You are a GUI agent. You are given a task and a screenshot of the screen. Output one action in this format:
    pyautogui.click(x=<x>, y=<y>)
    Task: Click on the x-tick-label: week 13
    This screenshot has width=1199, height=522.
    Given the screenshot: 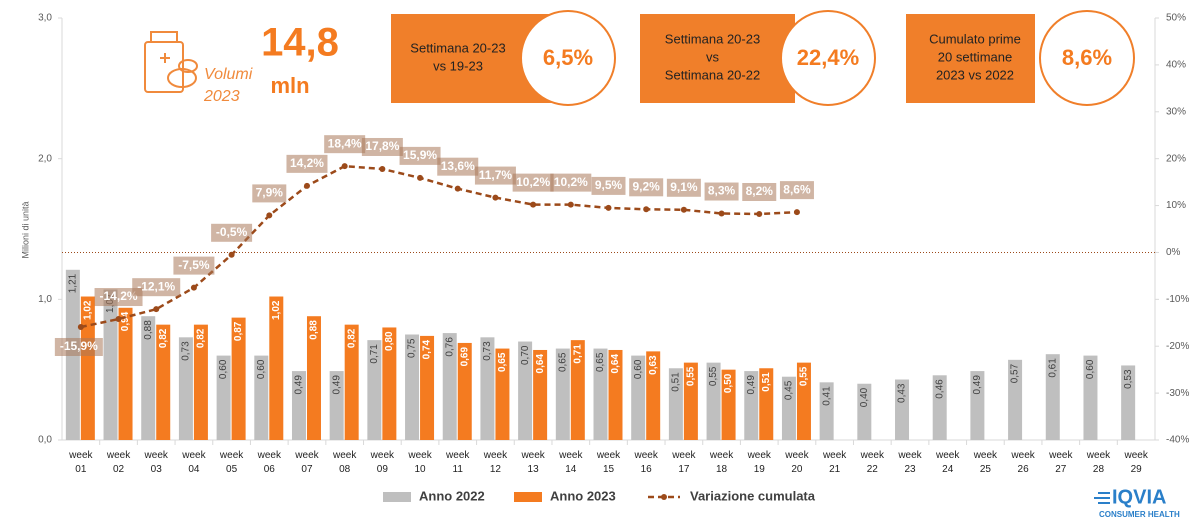 What is the action you would take?
    pyautogui.click(x=532, y=462)
    